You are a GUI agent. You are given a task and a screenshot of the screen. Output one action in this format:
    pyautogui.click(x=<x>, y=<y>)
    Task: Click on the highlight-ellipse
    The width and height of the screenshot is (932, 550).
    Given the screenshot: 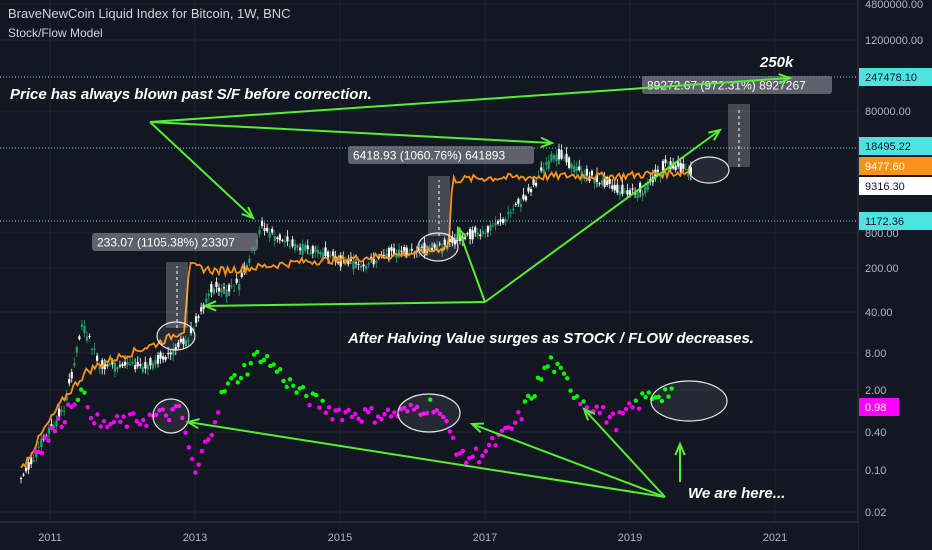 What is the action you would take?
    pyautogui.click(x=709, y=170)
    